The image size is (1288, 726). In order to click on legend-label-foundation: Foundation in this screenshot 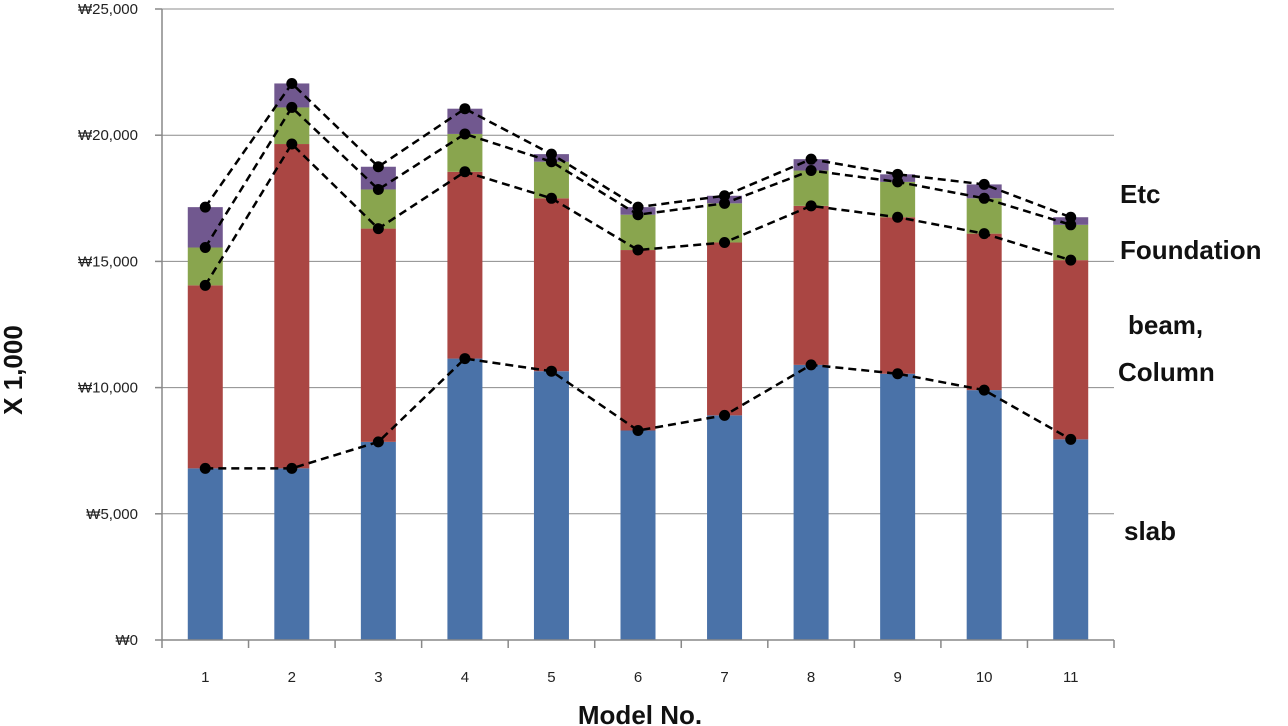, I will do `click(1191, 250)`.